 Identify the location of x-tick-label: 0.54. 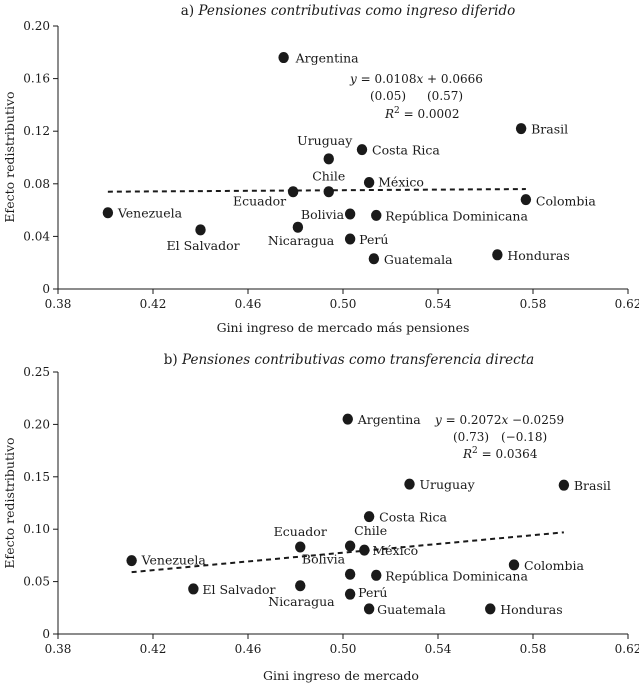
(438, 649).